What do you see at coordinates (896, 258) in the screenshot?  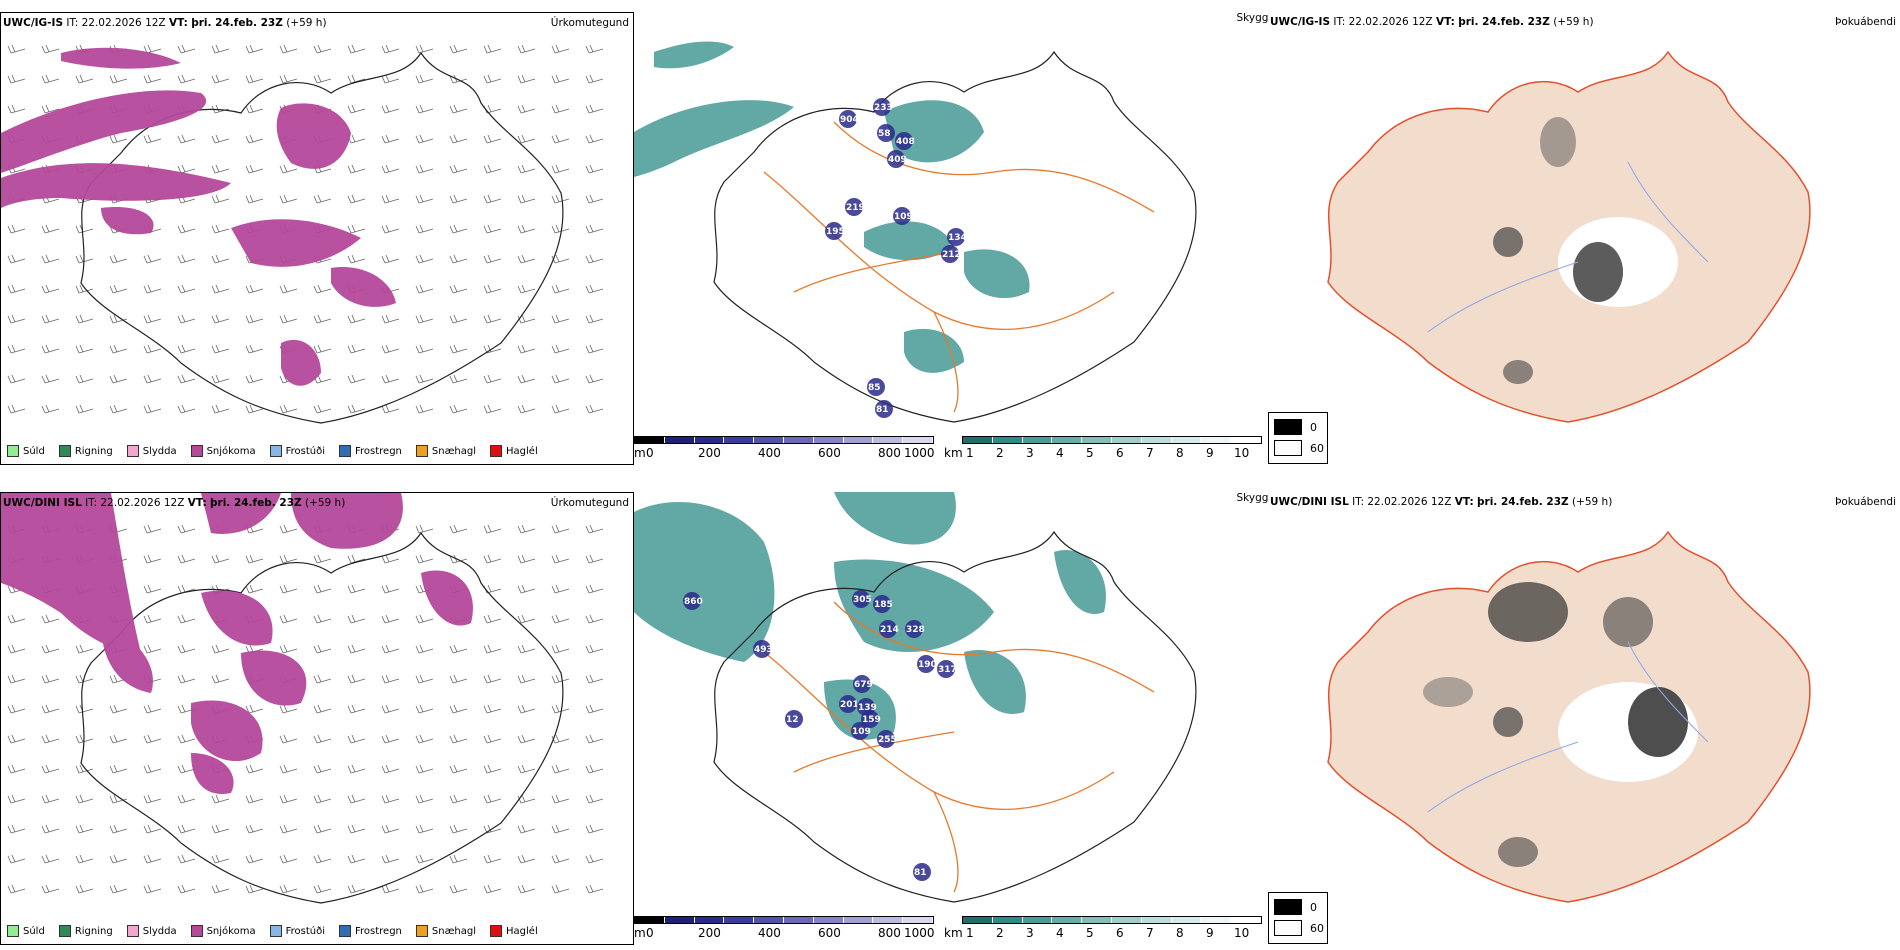 I see `cloud-base-markers: 904 233 58 408 409 219 109 195 134 212 85 81` at bounding box center [896, 258].